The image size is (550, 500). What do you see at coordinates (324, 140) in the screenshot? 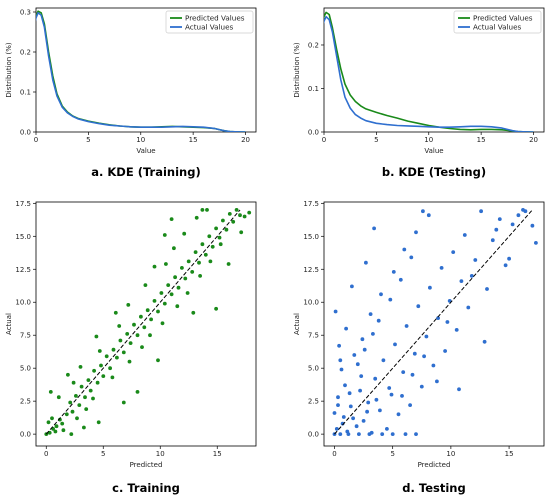
I see `x-tick-label: 0` at bounding box center [324, 140].